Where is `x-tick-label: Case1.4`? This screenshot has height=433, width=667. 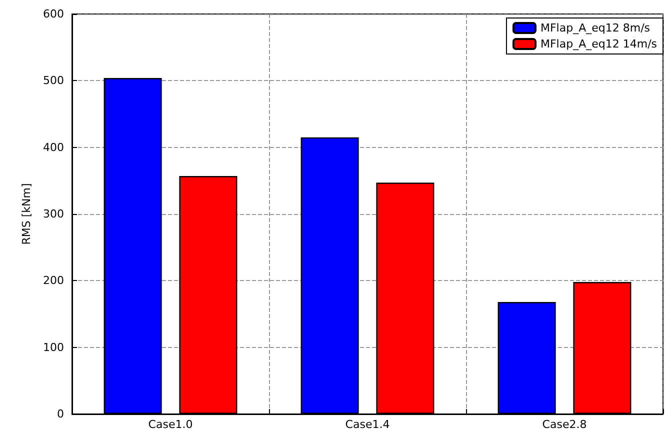
x-tick-label: Case1.4 is located at coordinates (367, 424).